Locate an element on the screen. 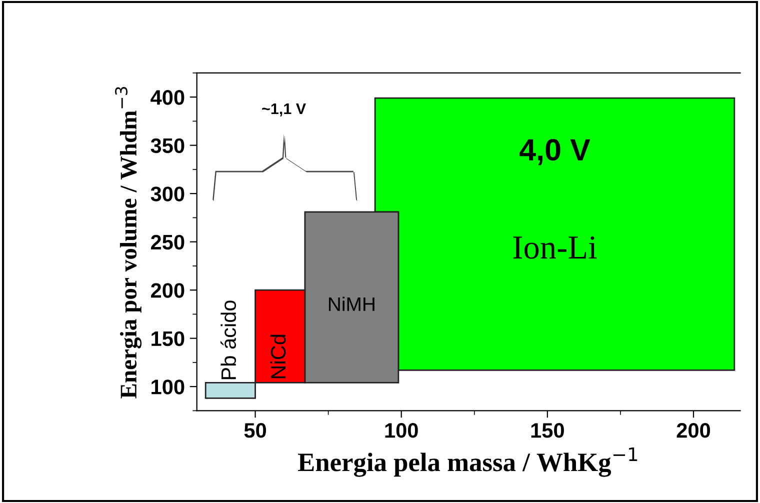  x-tick-label: 100 is located at coordinates (401, 430).